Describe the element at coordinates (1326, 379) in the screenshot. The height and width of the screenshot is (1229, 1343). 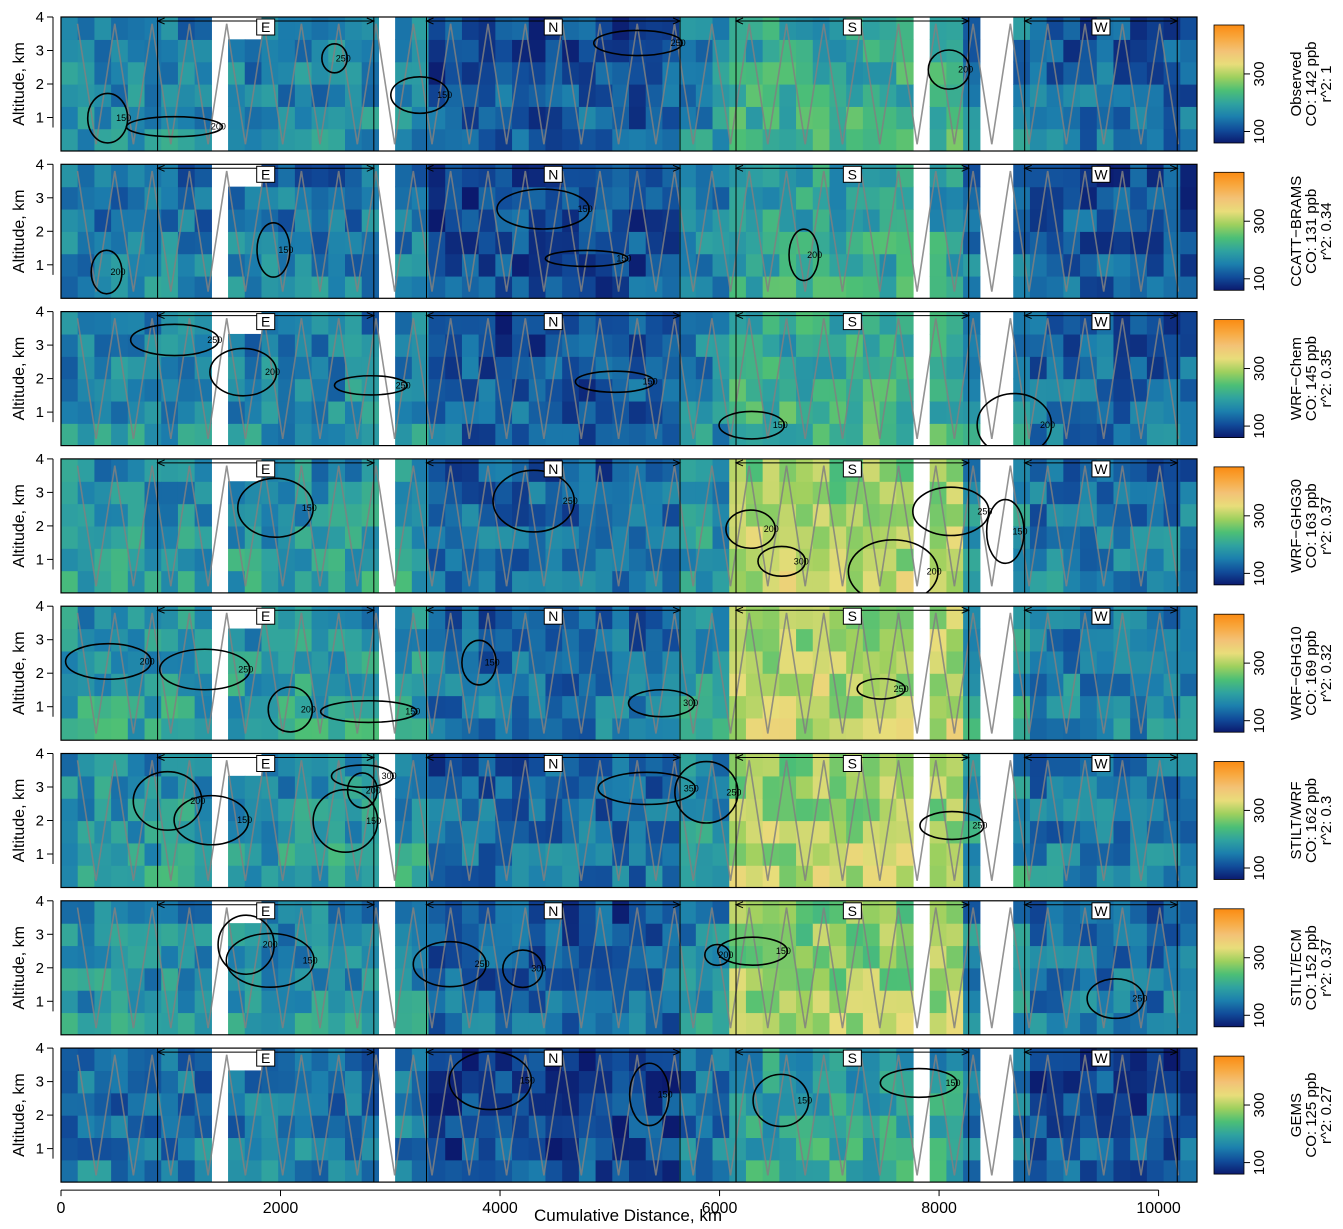
I see `r2-label: r^2: 0.35` at that location.